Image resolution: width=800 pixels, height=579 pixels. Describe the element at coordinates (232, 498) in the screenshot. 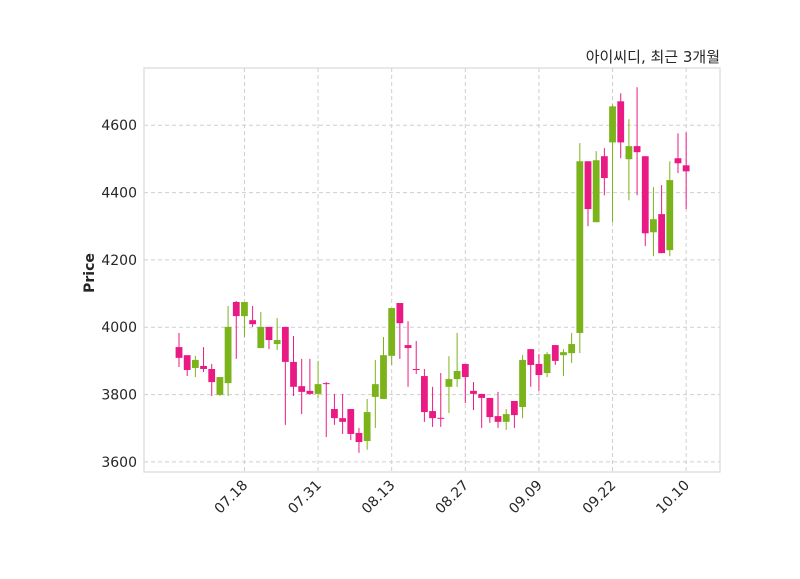

I see `x-tick-label: 07.18` at that location.